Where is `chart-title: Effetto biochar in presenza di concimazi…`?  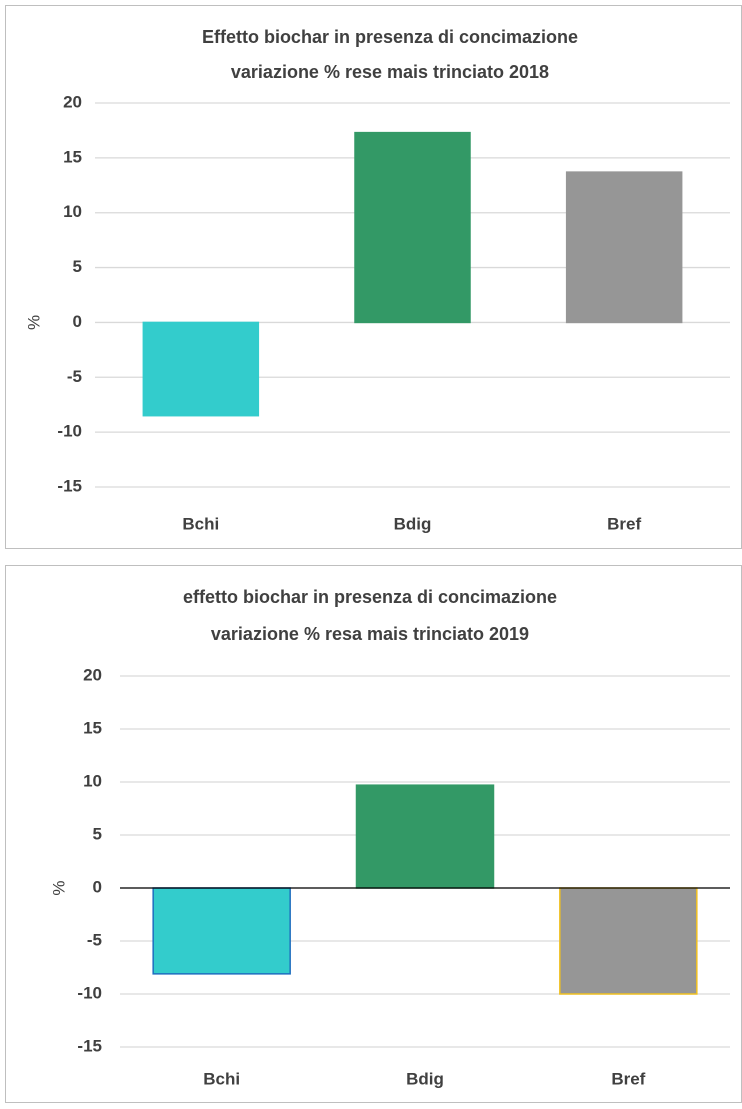 chart-title: Effetto biochar in presenza di concimazi… is located at coordinates (390, 37).